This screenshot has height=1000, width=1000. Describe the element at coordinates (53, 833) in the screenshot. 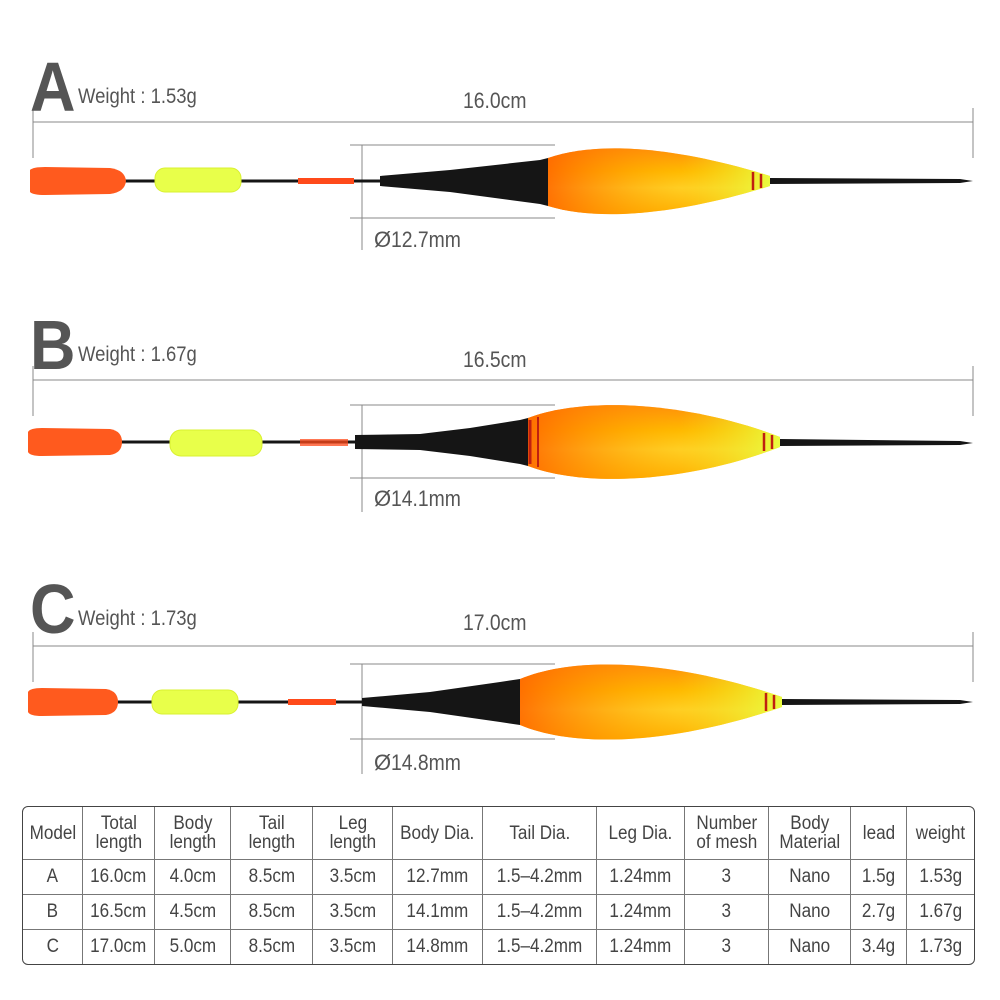

I see `table-header-cell: Model` at that location.